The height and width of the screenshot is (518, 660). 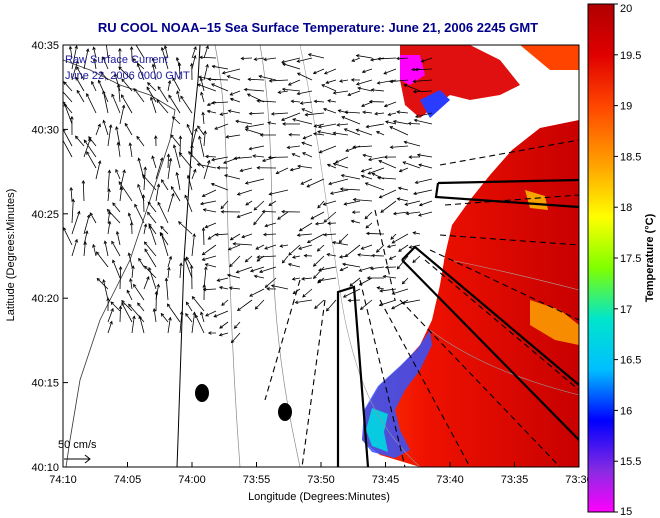 What do you see at coordinates (626, 9) in the screenshot?
I see `colorbar-tick-label: 20` at bounding box center [626, 9].